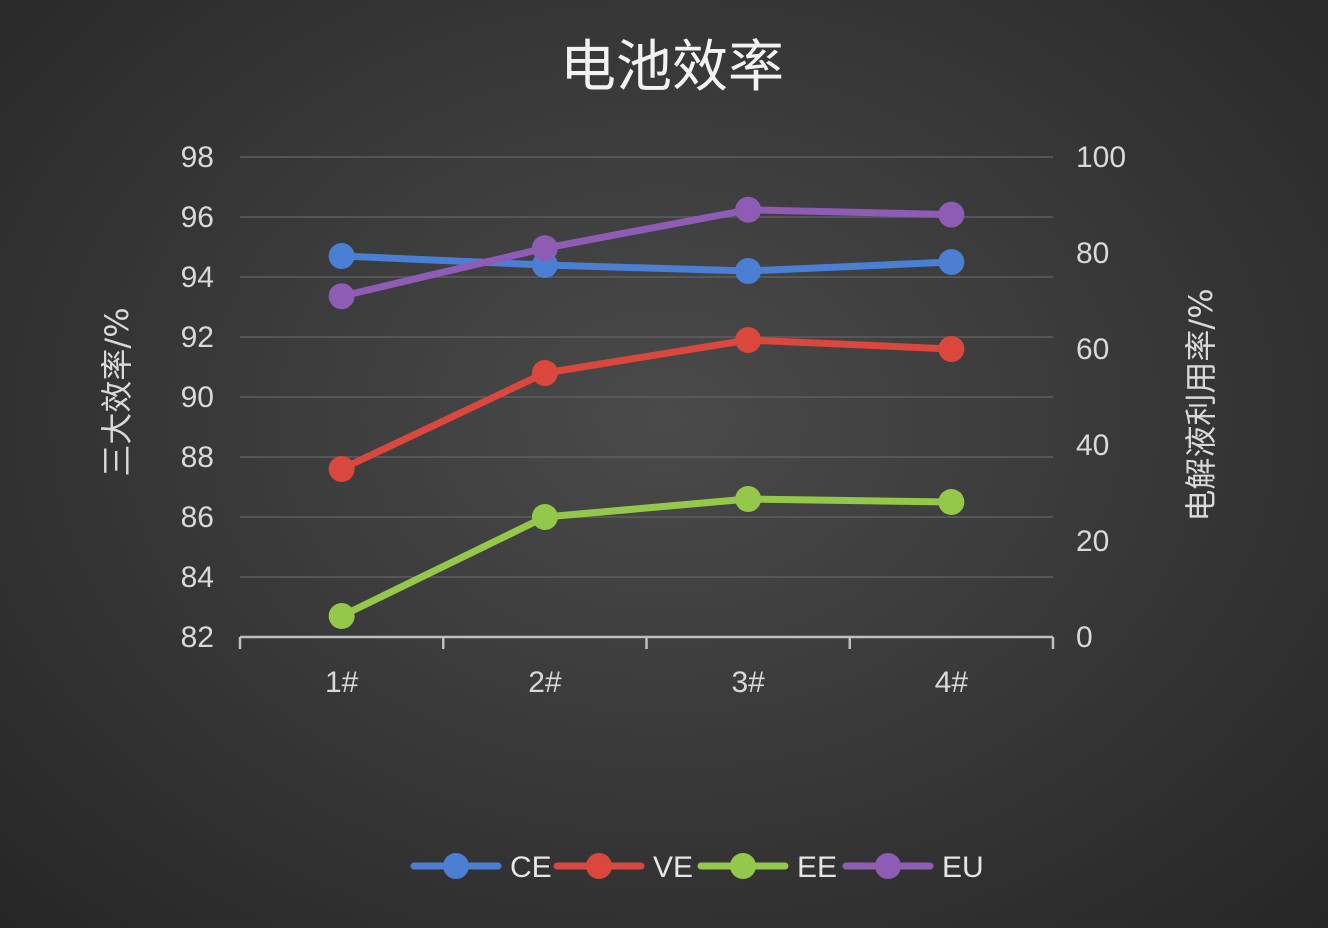 This screenshot has width=1328, height=928. What do you see at coordinates (197, 457) in the screenshot?
I see `y-tick-label-left: 88` at bounding box center [197, 457].